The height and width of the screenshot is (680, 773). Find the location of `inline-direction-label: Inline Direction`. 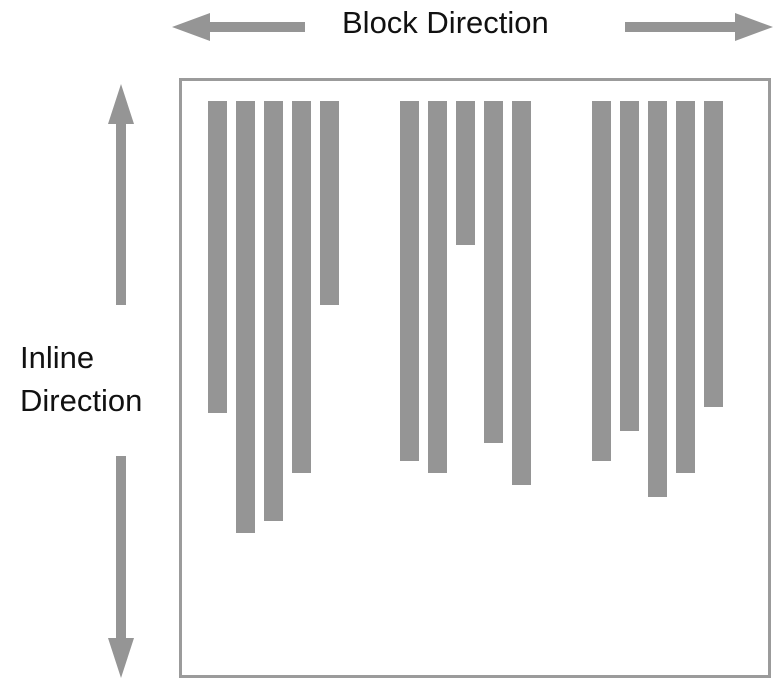

inline-direction-label: Inline Direction is located at coordinates (81, 379).